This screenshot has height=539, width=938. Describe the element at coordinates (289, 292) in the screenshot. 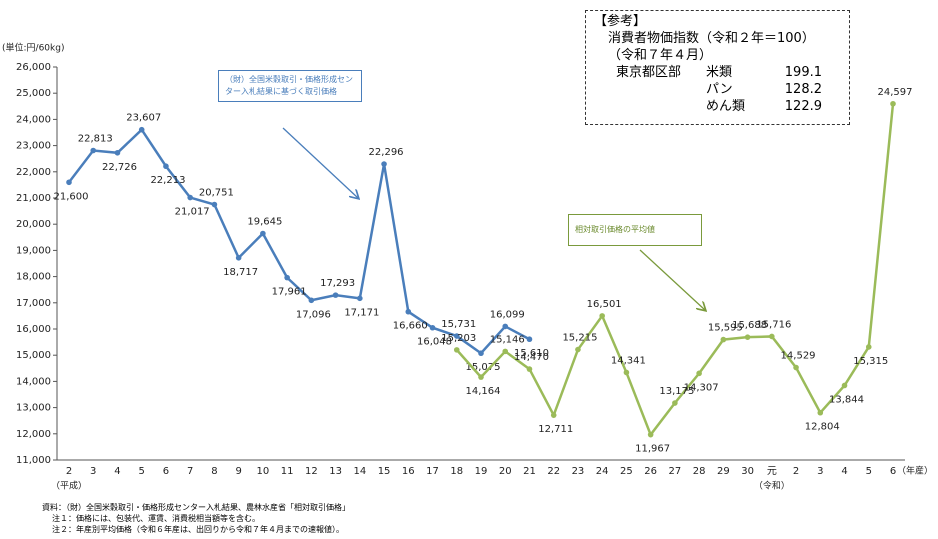

I see `value-label: 17,961` at that location.